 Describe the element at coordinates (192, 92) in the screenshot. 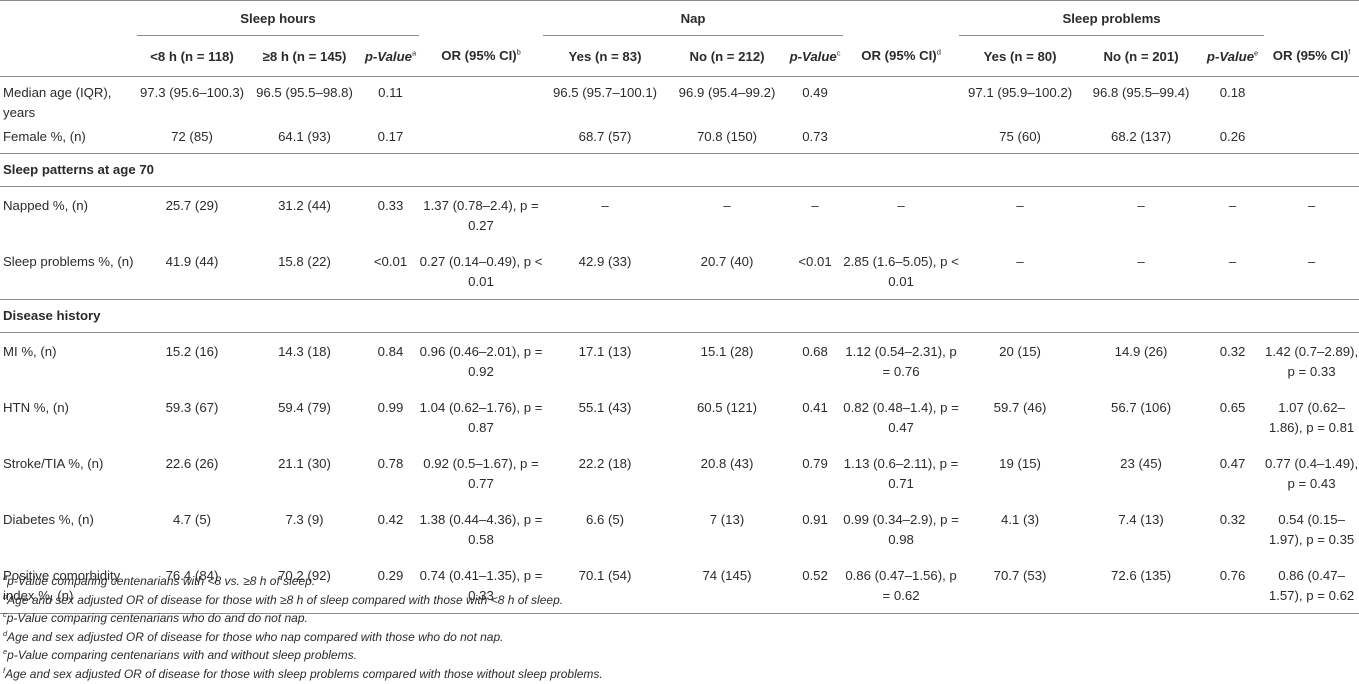

I see `table-cell: 97.3 (95.6–100.3)` at that location.